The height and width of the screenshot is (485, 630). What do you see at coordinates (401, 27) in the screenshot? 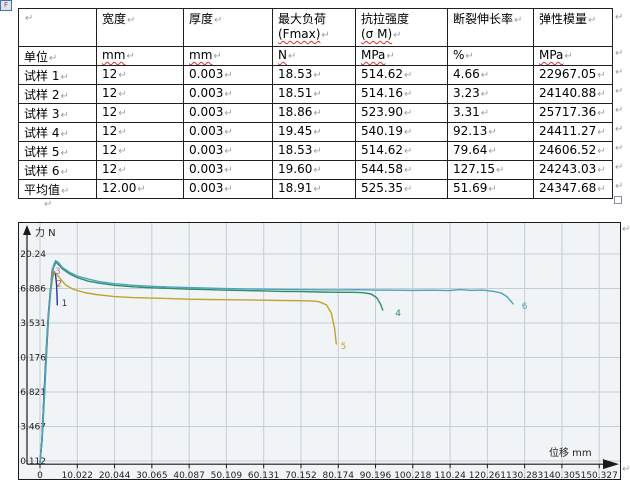
I see `column-header: 抗拉强度 (σ M)↵` at bounding box center [401, 27].